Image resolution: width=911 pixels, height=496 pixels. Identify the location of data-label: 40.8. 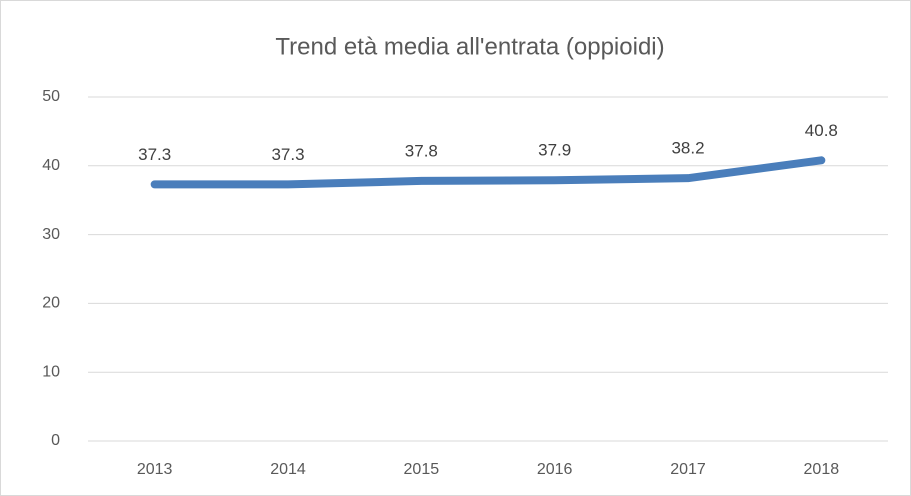
(821, 130).